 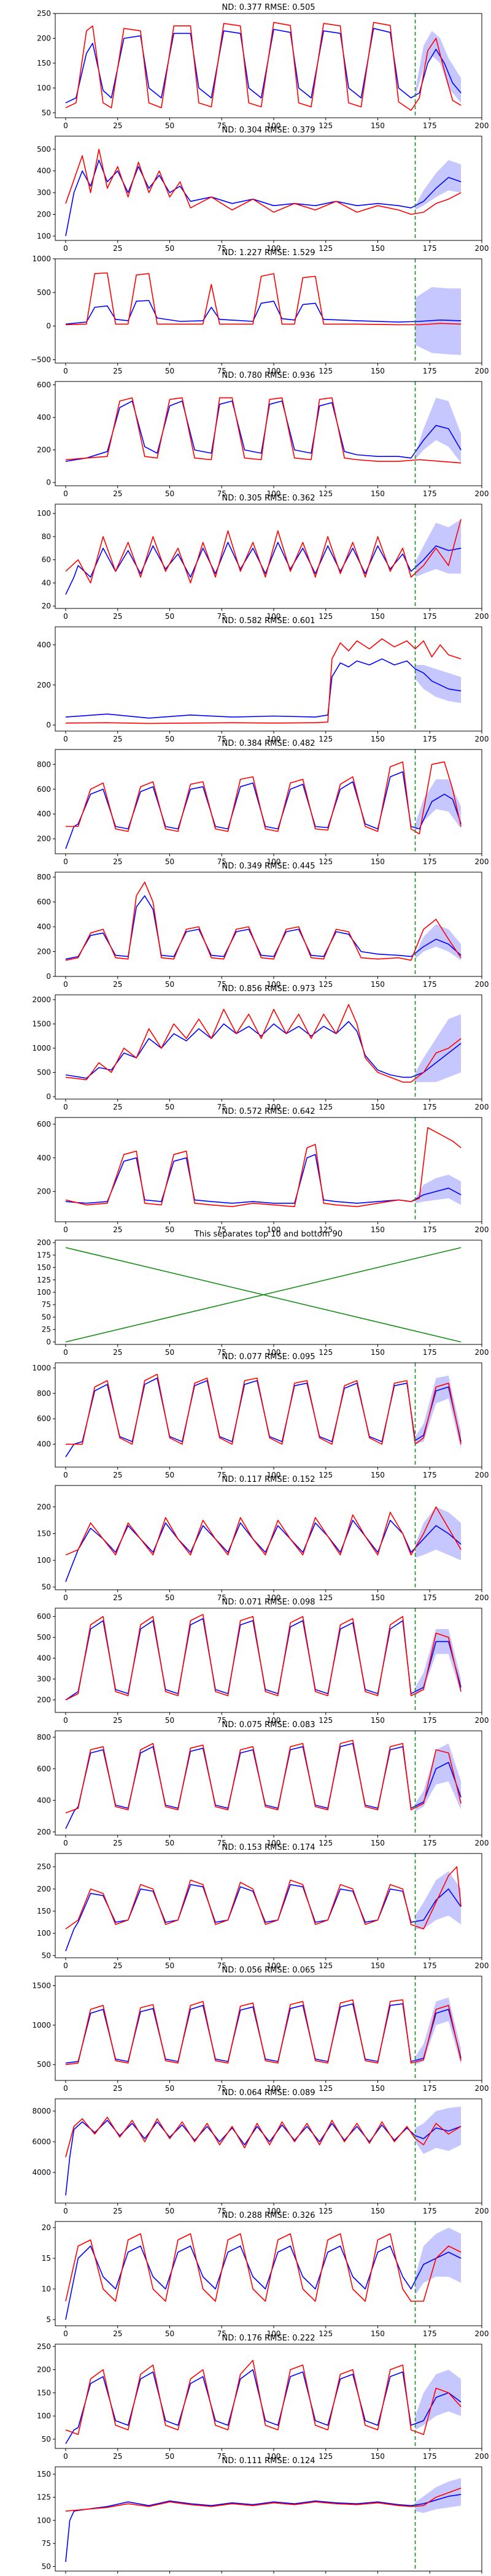 What do you see at coordinates (268, 7) in the screenshot?
I see `subplot-title: ND: 0.377 RMSE: 0.505` at bounding box center [268, 7].